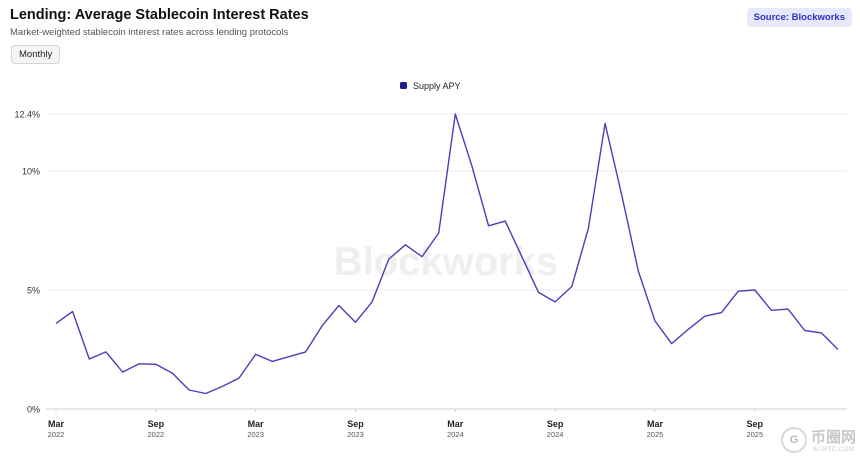 The width and height of the screenshot is (860, 457). What do you see at coordinates (793, 439) in the screenshot?
I see `logo-mark-icon: G` at bounding box center [793, 439].